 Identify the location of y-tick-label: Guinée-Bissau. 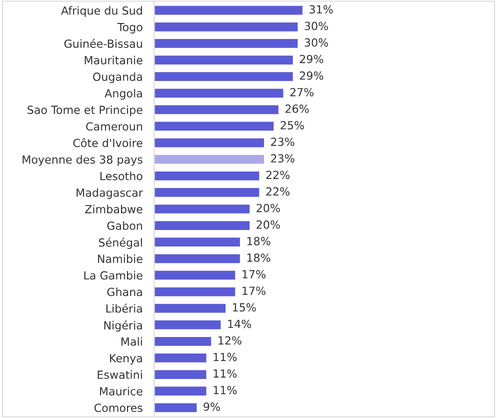
(103, 43).